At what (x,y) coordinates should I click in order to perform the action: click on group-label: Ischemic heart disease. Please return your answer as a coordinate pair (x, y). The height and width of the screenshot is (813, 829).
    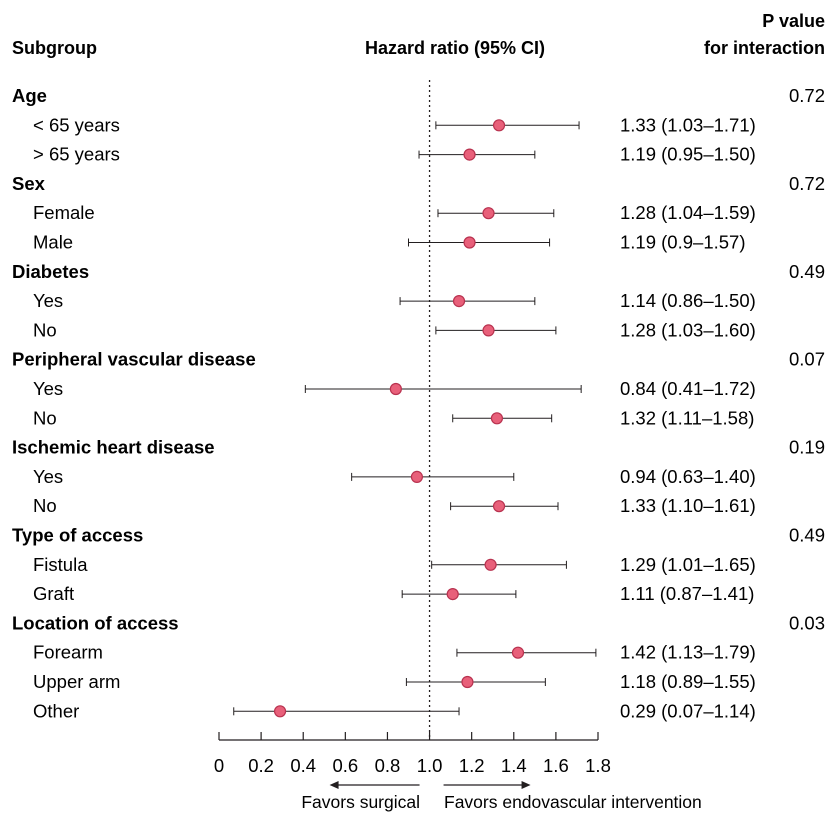
    Looking at the image, I should click on (113, 447).